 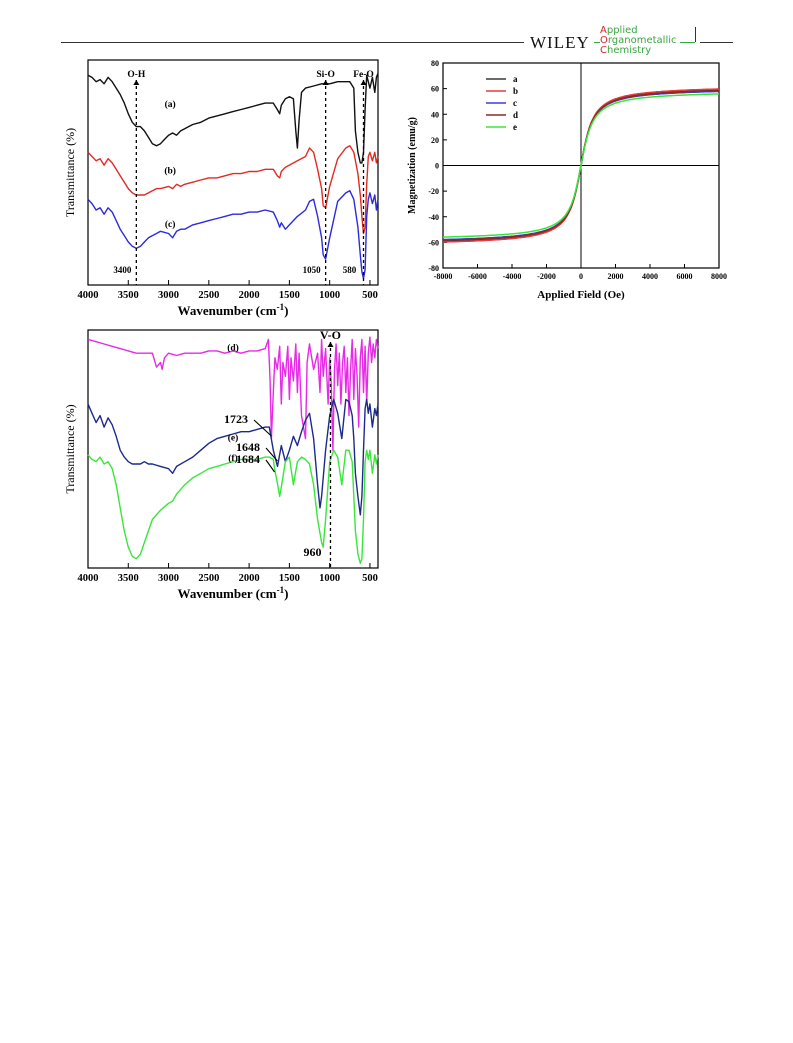 What do you see at coordinates (325, 75) in the screenshot?
I see `marker-label: Si-O` at bounding box center [325, 75].